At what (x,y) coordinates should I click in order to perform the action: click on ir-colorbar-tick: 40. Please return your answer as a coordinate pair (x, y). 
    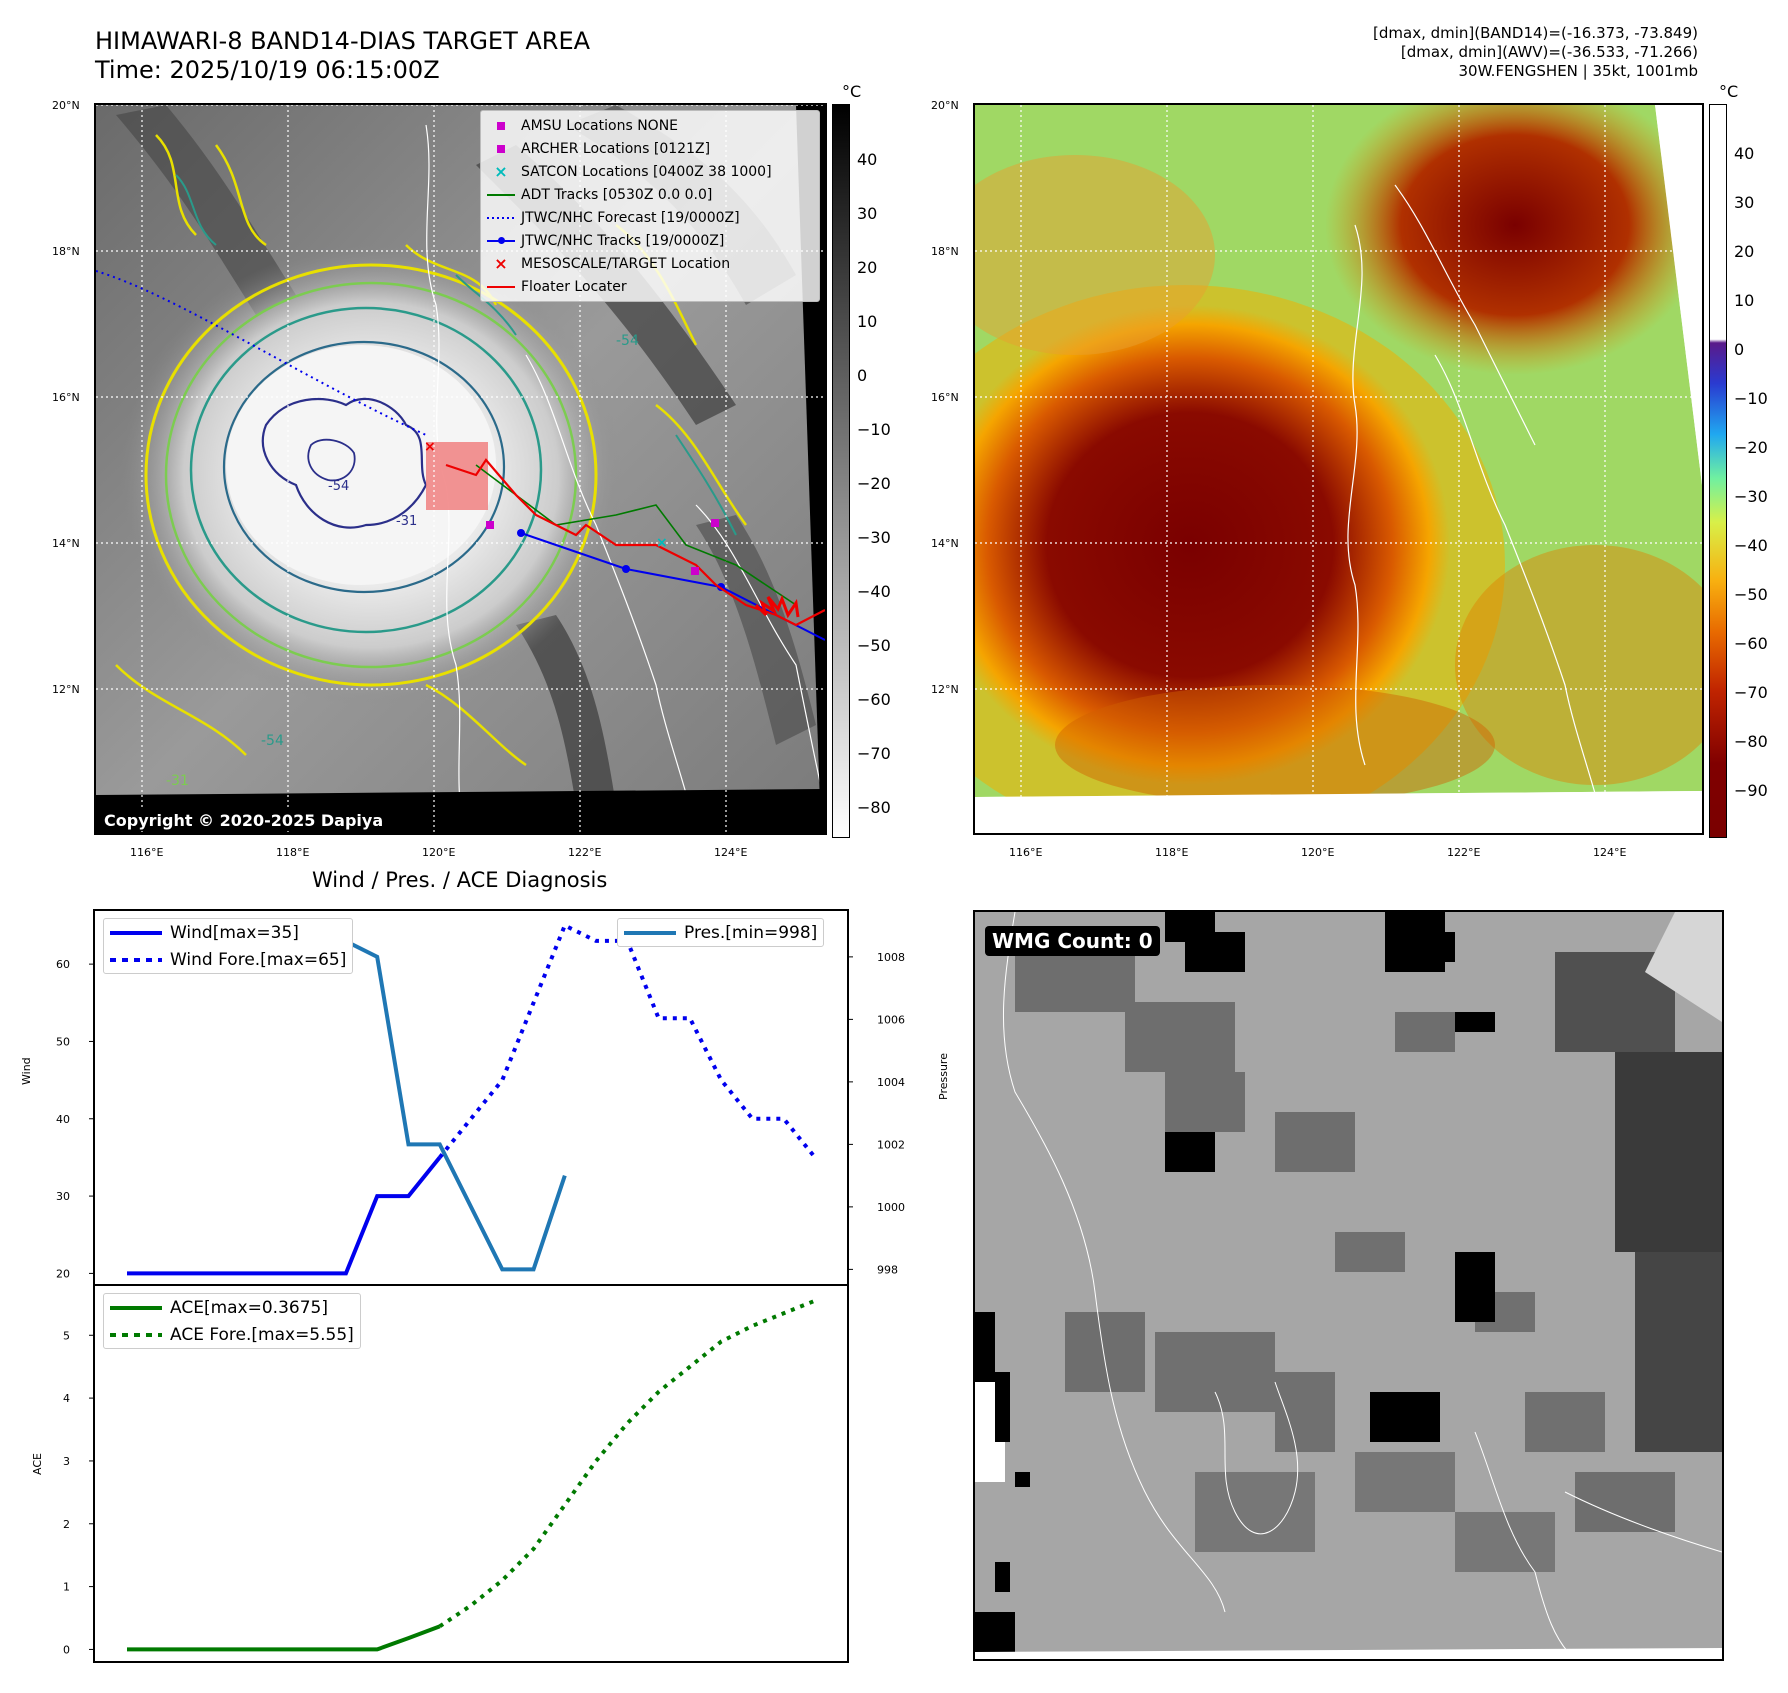
    Looking at the image, I should click on (867, 159).